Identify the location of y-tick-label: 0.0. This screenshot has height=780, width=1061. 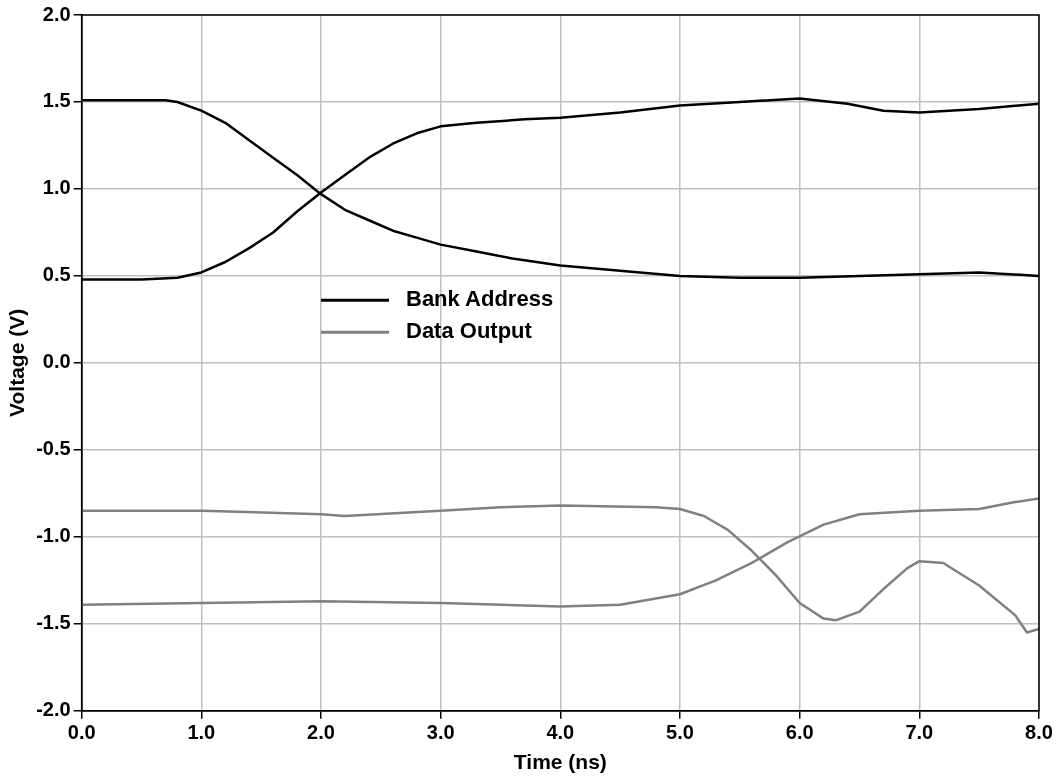
(56, 361).